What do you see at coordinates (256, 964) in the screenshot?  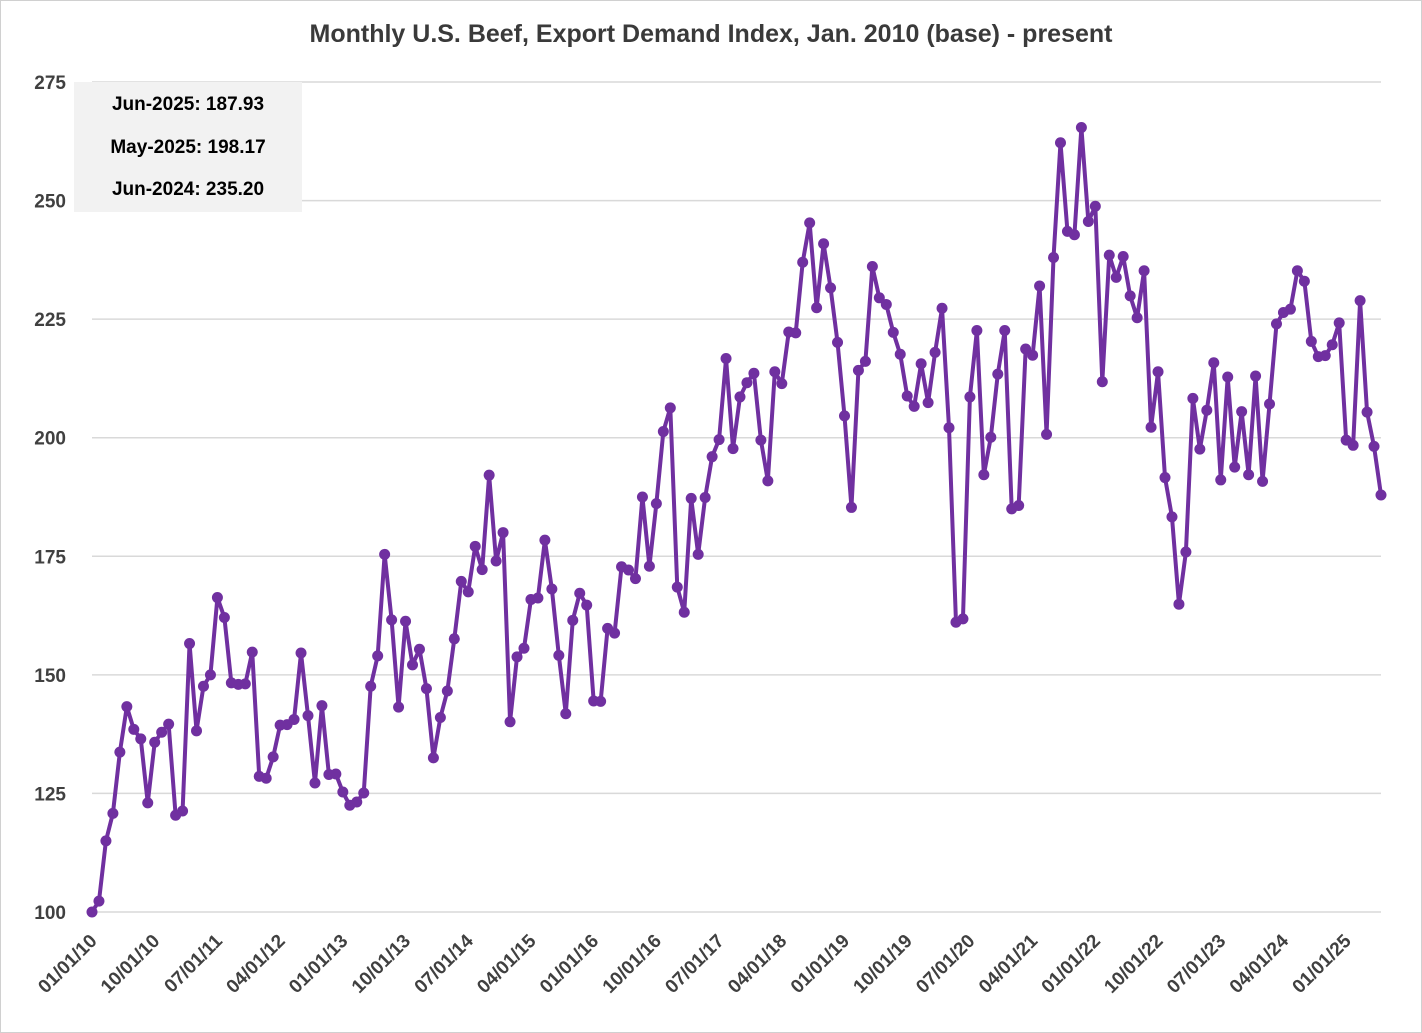 I see `x-tick-label: 04/01/12` at bounding box center [256, 964].